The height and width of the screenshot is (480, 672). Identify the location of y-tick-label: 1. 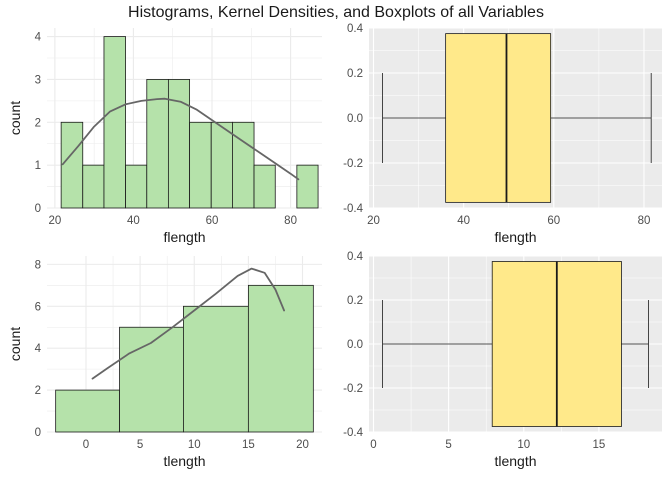
(38, 166).